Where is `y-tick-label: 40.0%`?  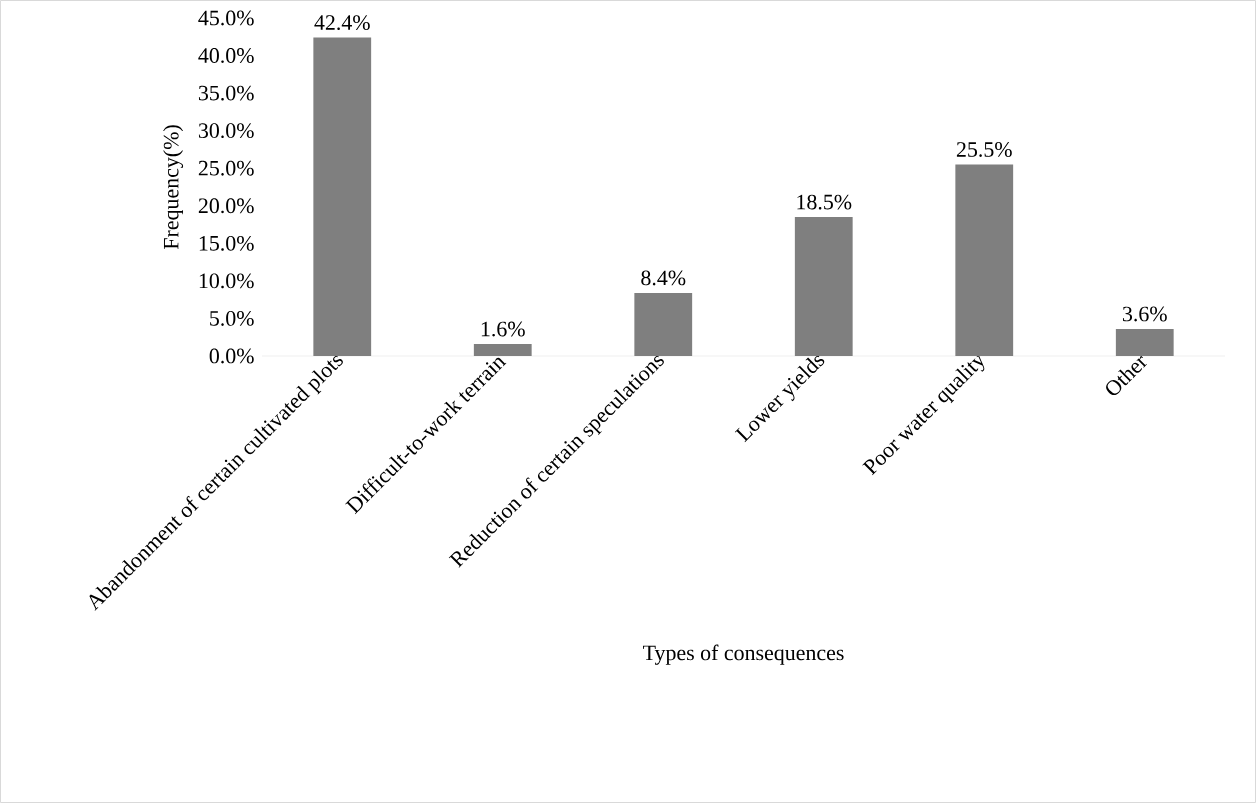 y-tick-label: 40.0% is located at coordinates (226, 55).